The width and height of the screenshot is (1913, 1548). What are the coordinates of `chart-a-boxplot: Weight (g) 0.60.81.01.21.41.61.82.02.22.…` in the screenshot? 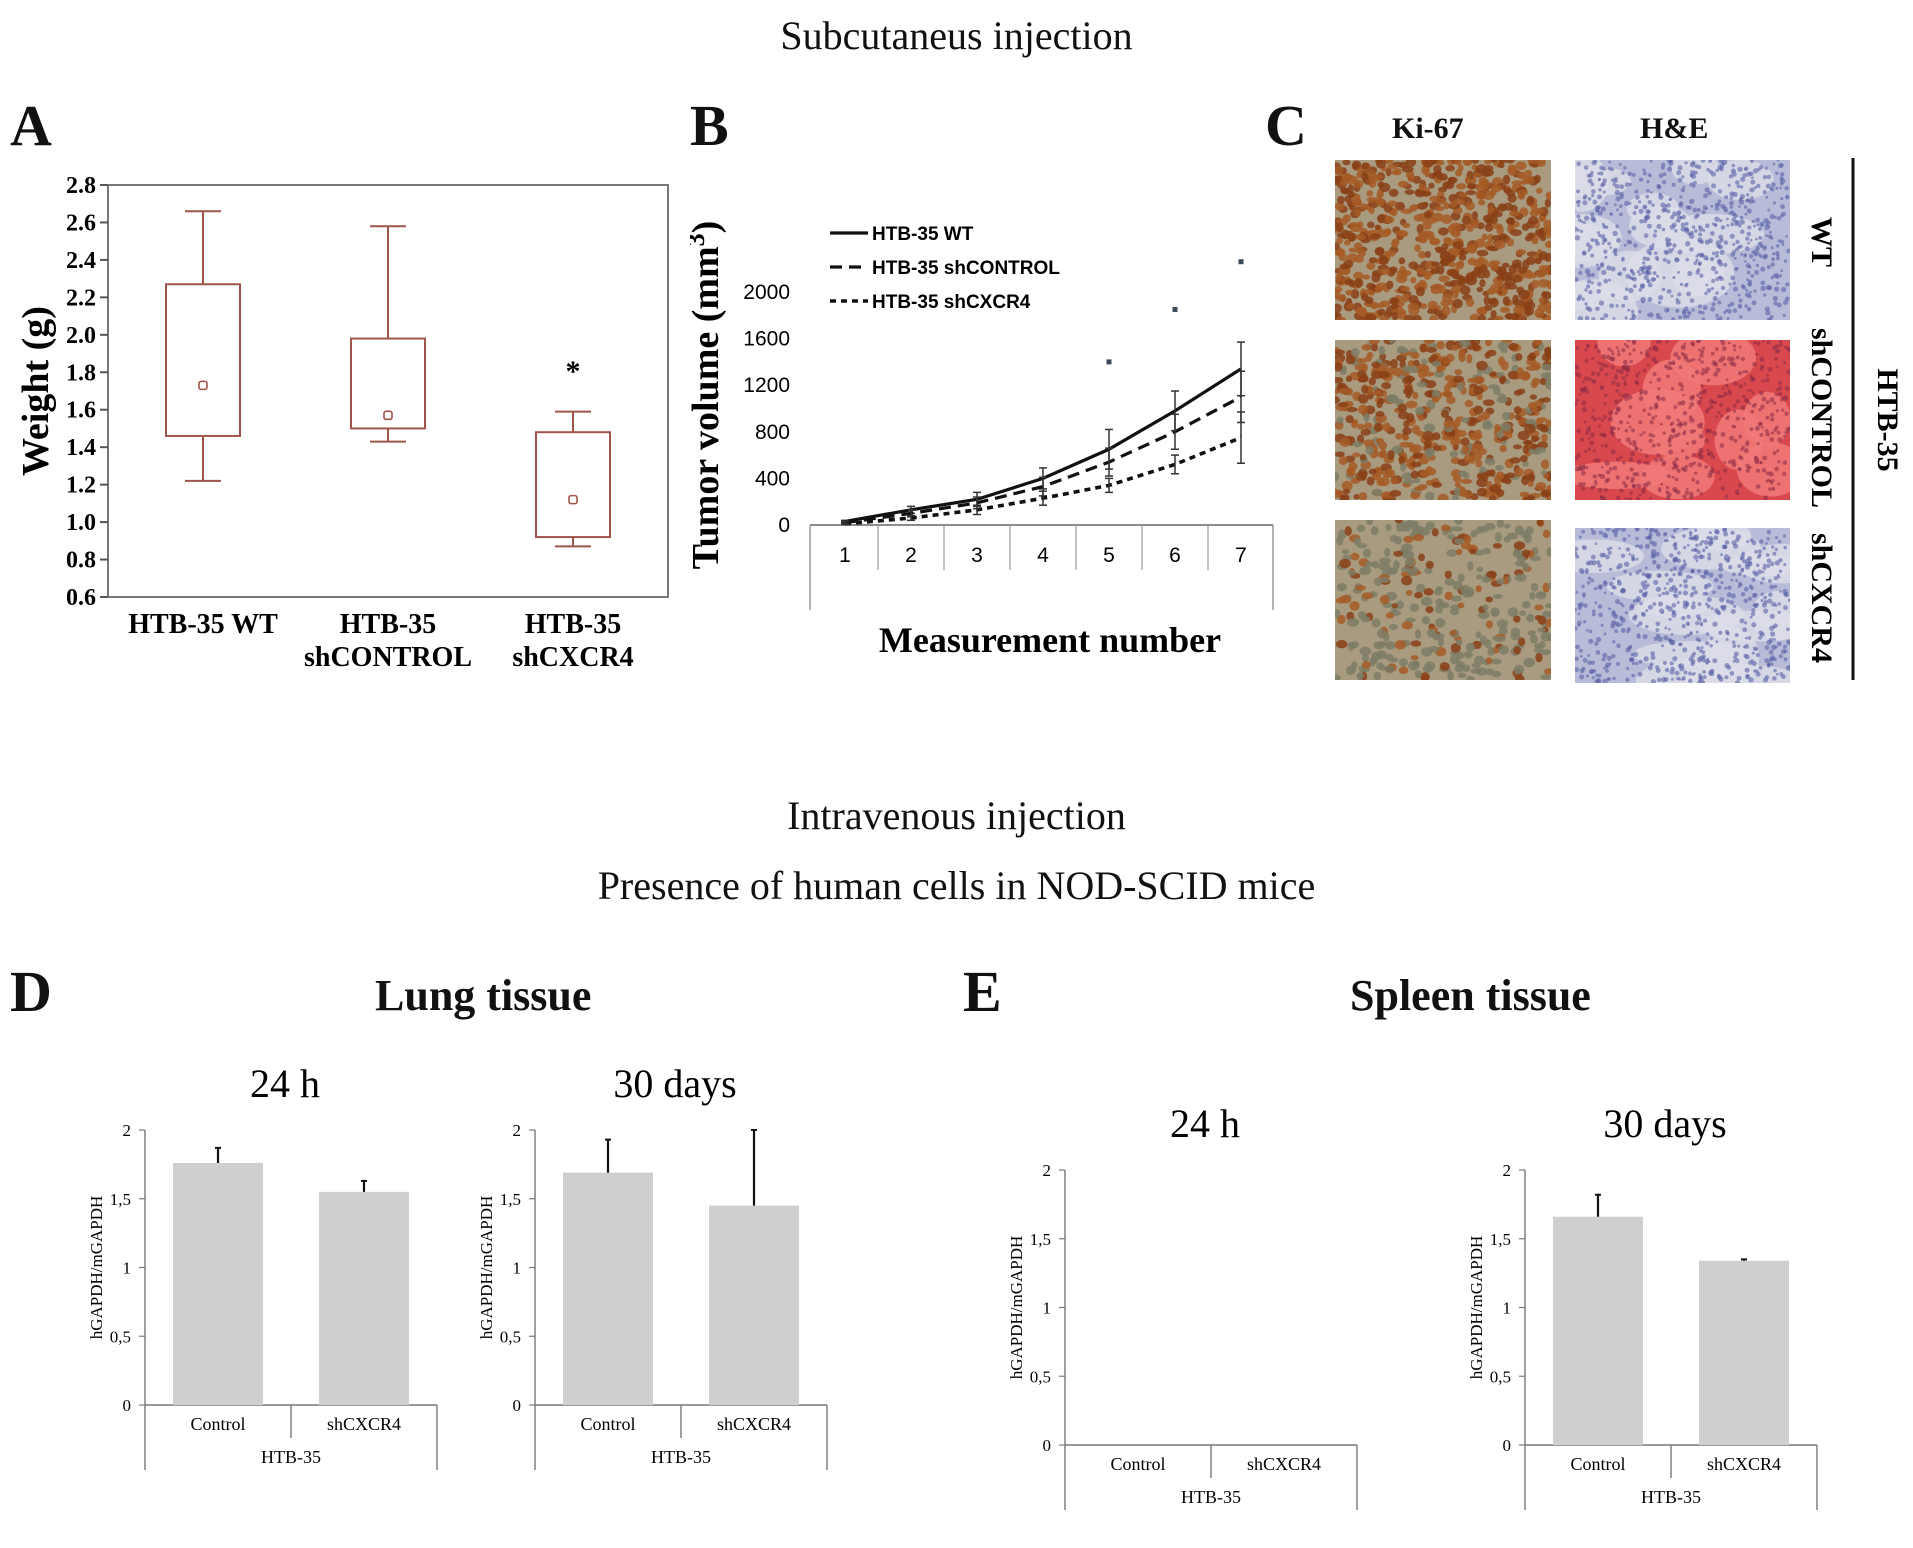 It's located at (342, 421).